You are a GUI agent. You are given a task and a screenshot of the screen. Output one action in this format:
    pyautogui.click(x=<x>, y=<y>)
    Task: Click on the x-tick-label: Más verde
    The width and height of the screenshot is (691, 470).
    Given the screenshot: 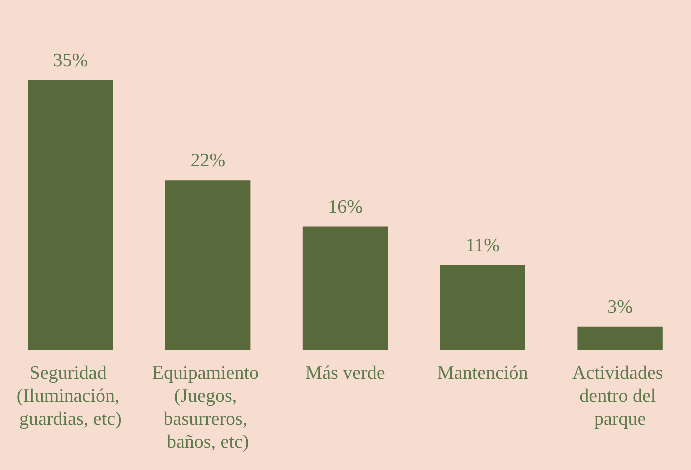 What is the action you would take?
    pyautogui.click(x=346, y=373)
    